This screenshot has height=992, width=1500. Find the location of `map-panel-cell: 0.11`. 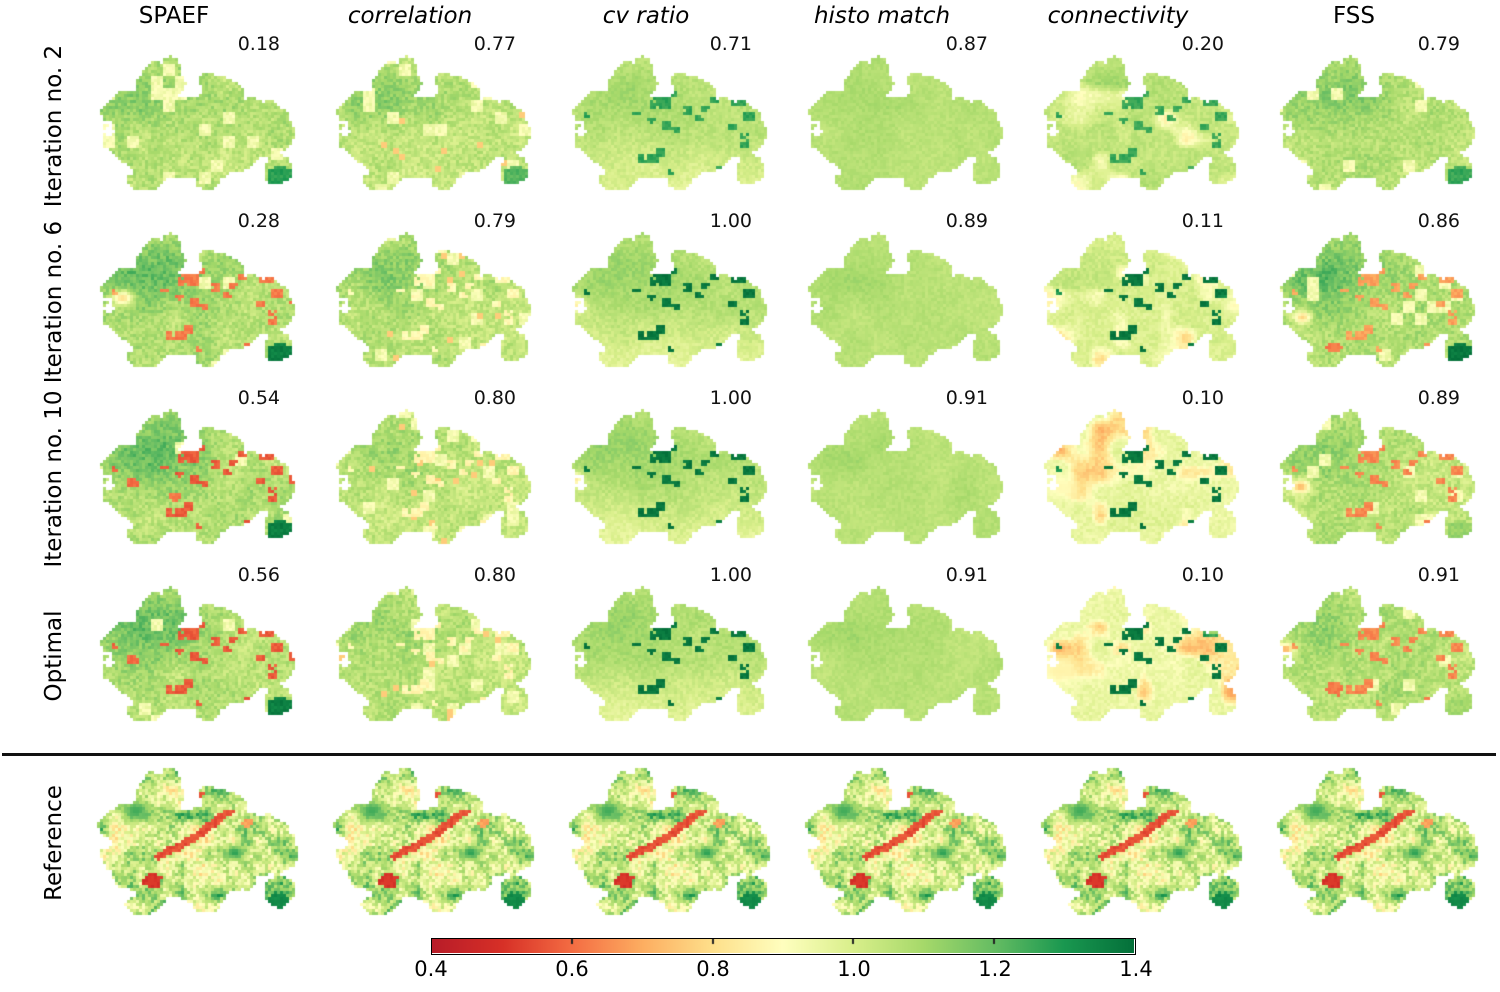

map-panel-cell: 0.11 is located at coordinates (1140, 295).